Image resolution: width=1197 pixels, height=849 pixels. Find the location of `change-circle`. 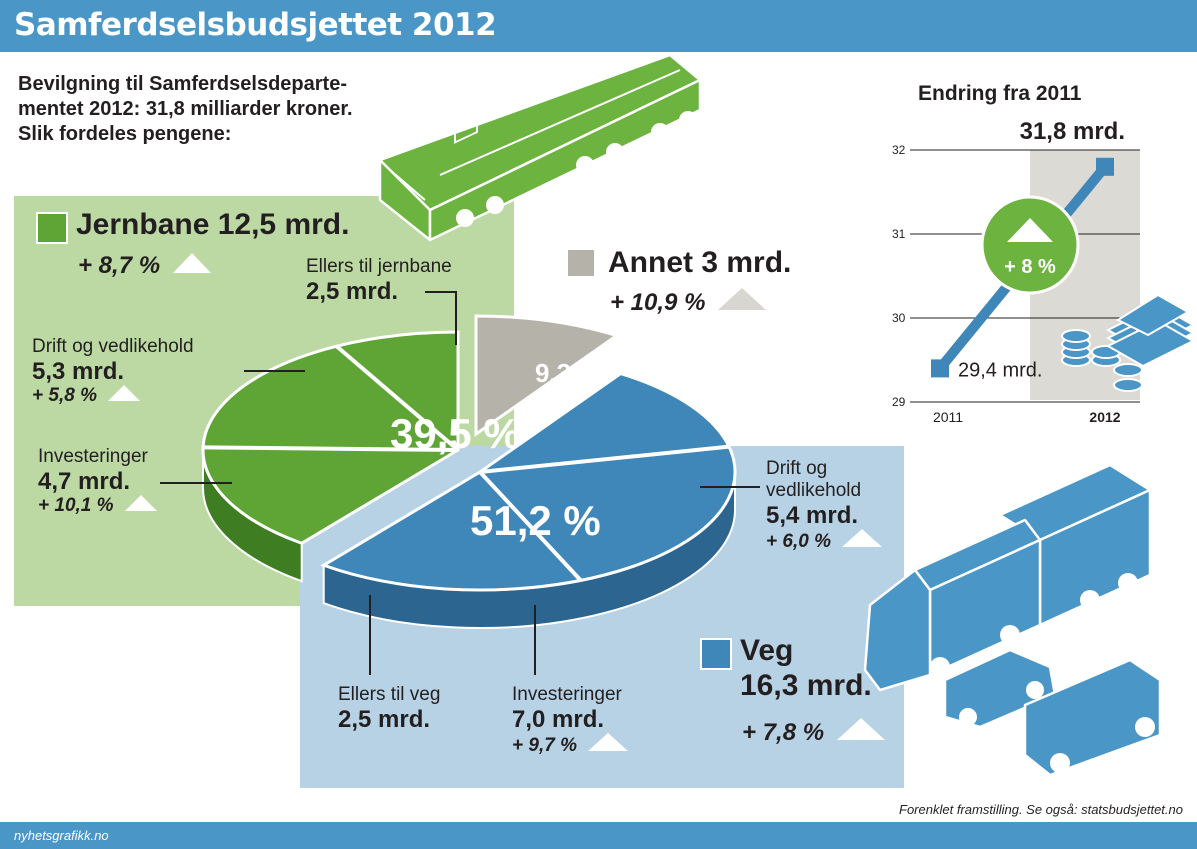

change-circle is located at coordinates (1030, 245).